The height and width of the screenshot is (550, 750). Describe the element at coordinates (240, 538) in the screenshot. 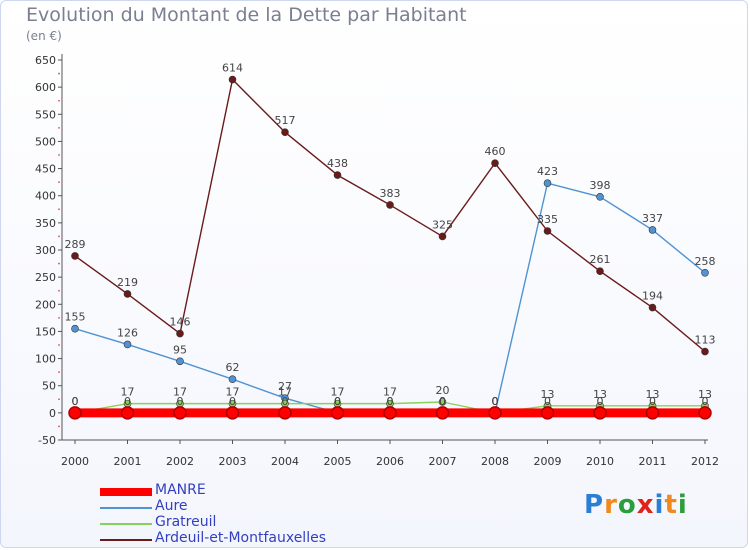

I see `legend-label: Ardeuil-et-Montfauxelles` at that location.